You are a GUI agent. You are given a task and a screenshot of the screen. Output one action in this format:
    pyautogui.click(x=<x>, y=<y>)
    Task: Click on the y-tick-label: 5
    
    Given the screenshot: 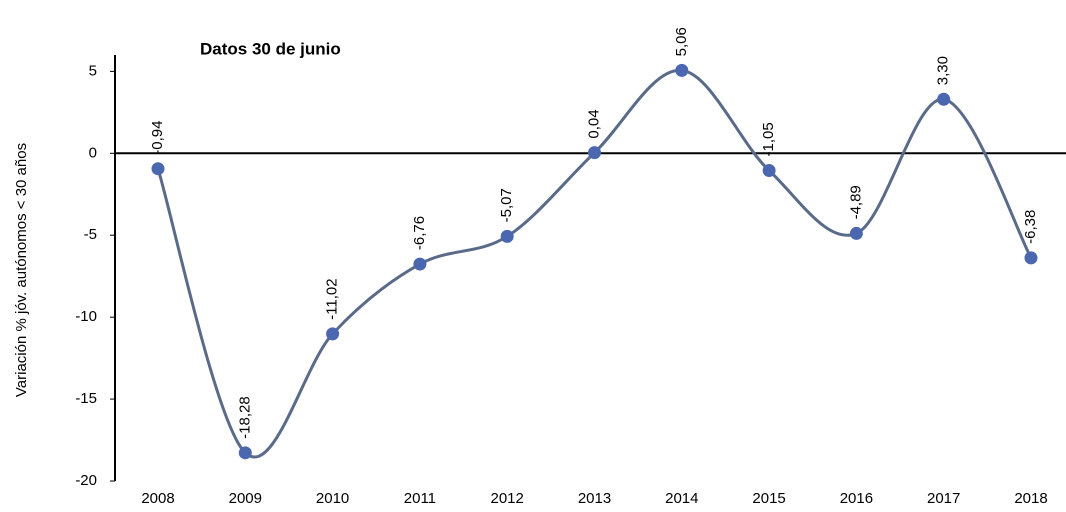 What is the action you would take?
    pyautogui.click(x=93, y=70)
    